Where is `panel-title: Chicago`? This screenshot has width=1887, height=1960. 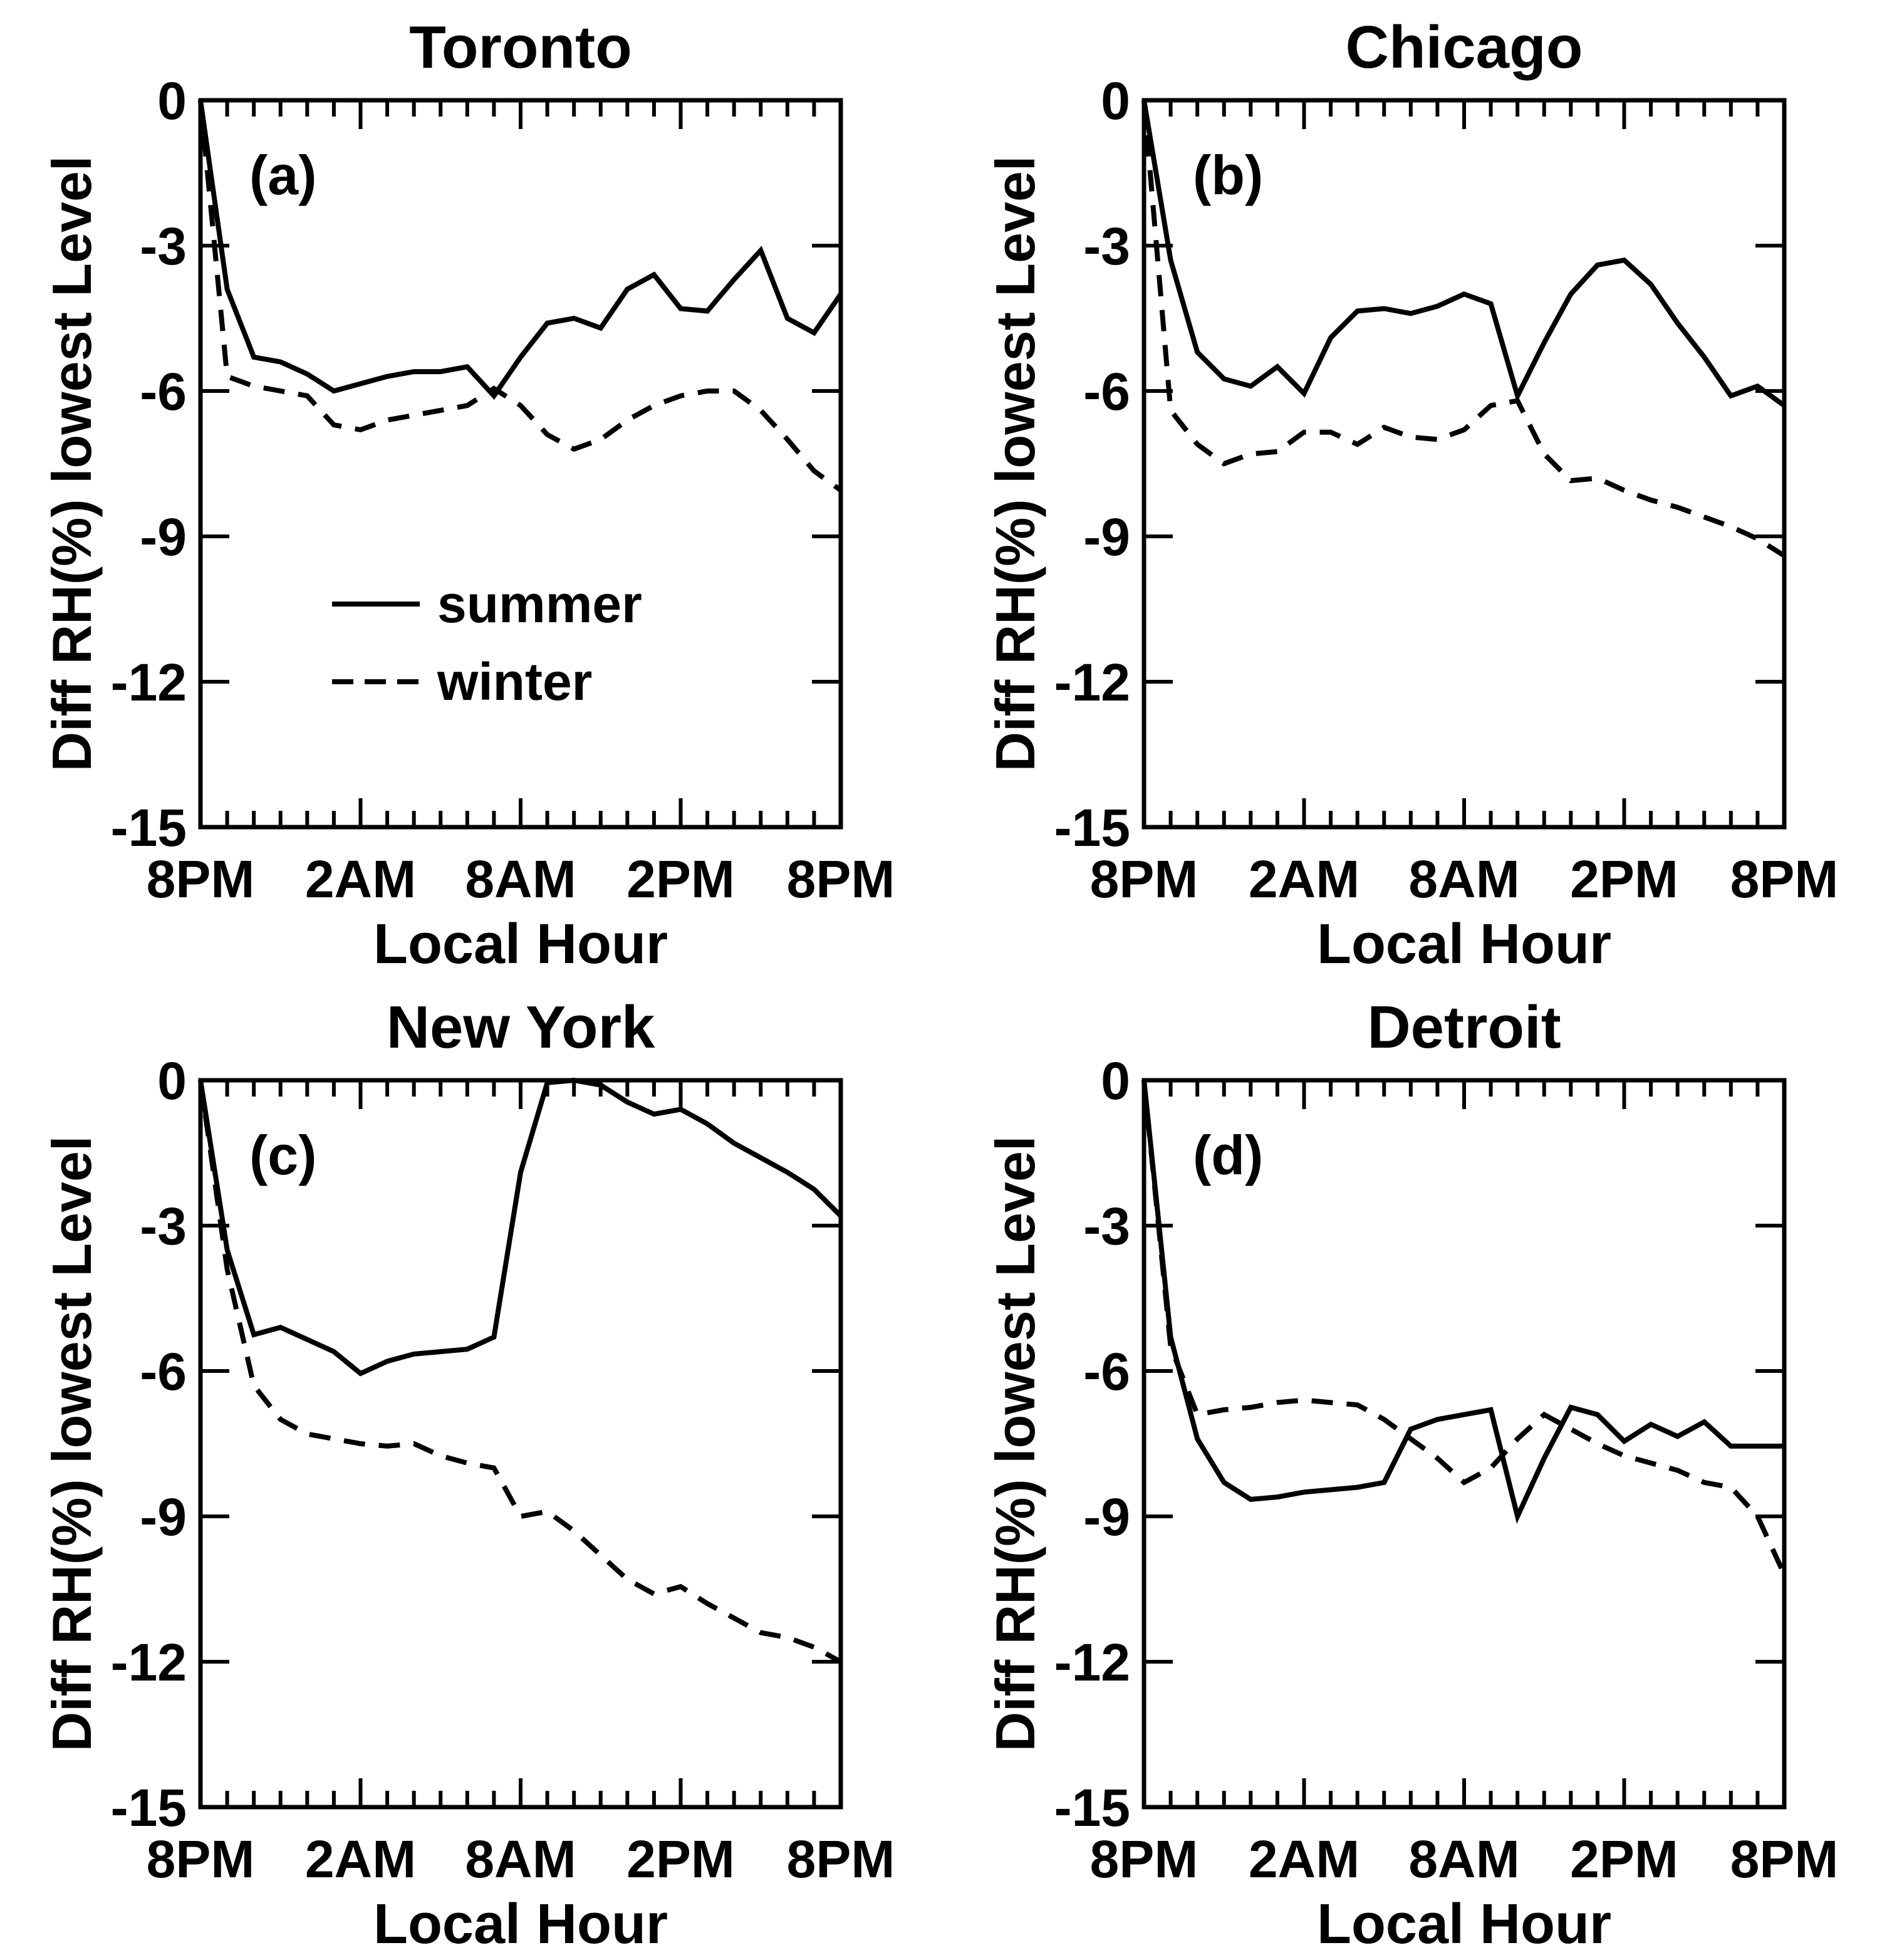 panel-title: Chicago is located at coordinates (1464, 47).